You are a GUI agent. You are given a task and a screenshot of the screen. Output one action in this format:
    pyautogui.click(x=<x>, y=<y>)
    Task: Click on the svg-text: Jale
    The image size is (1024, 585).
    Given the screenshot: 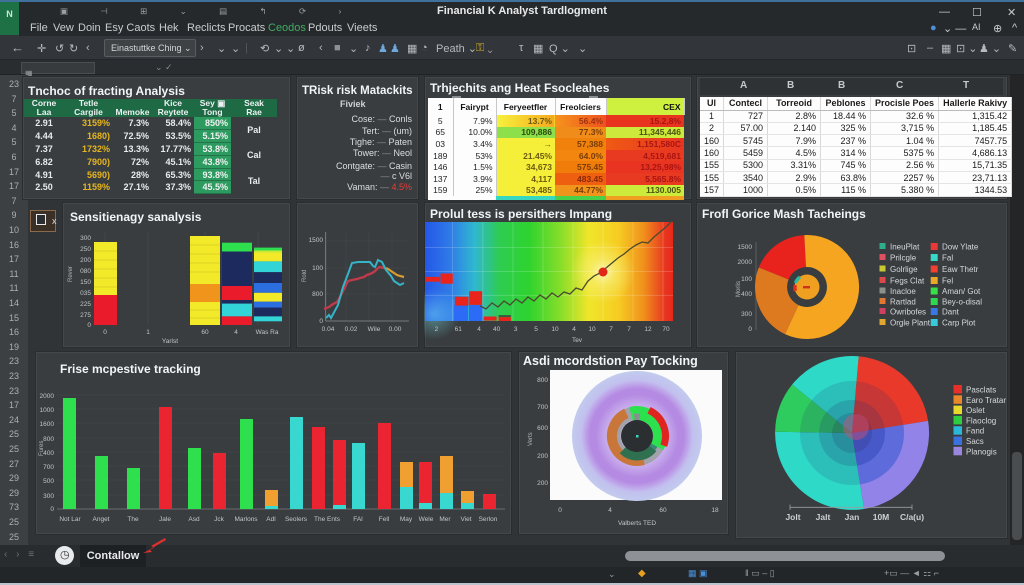 What is the action you would take?
    pyautogui.click(x=165, y=519)
    